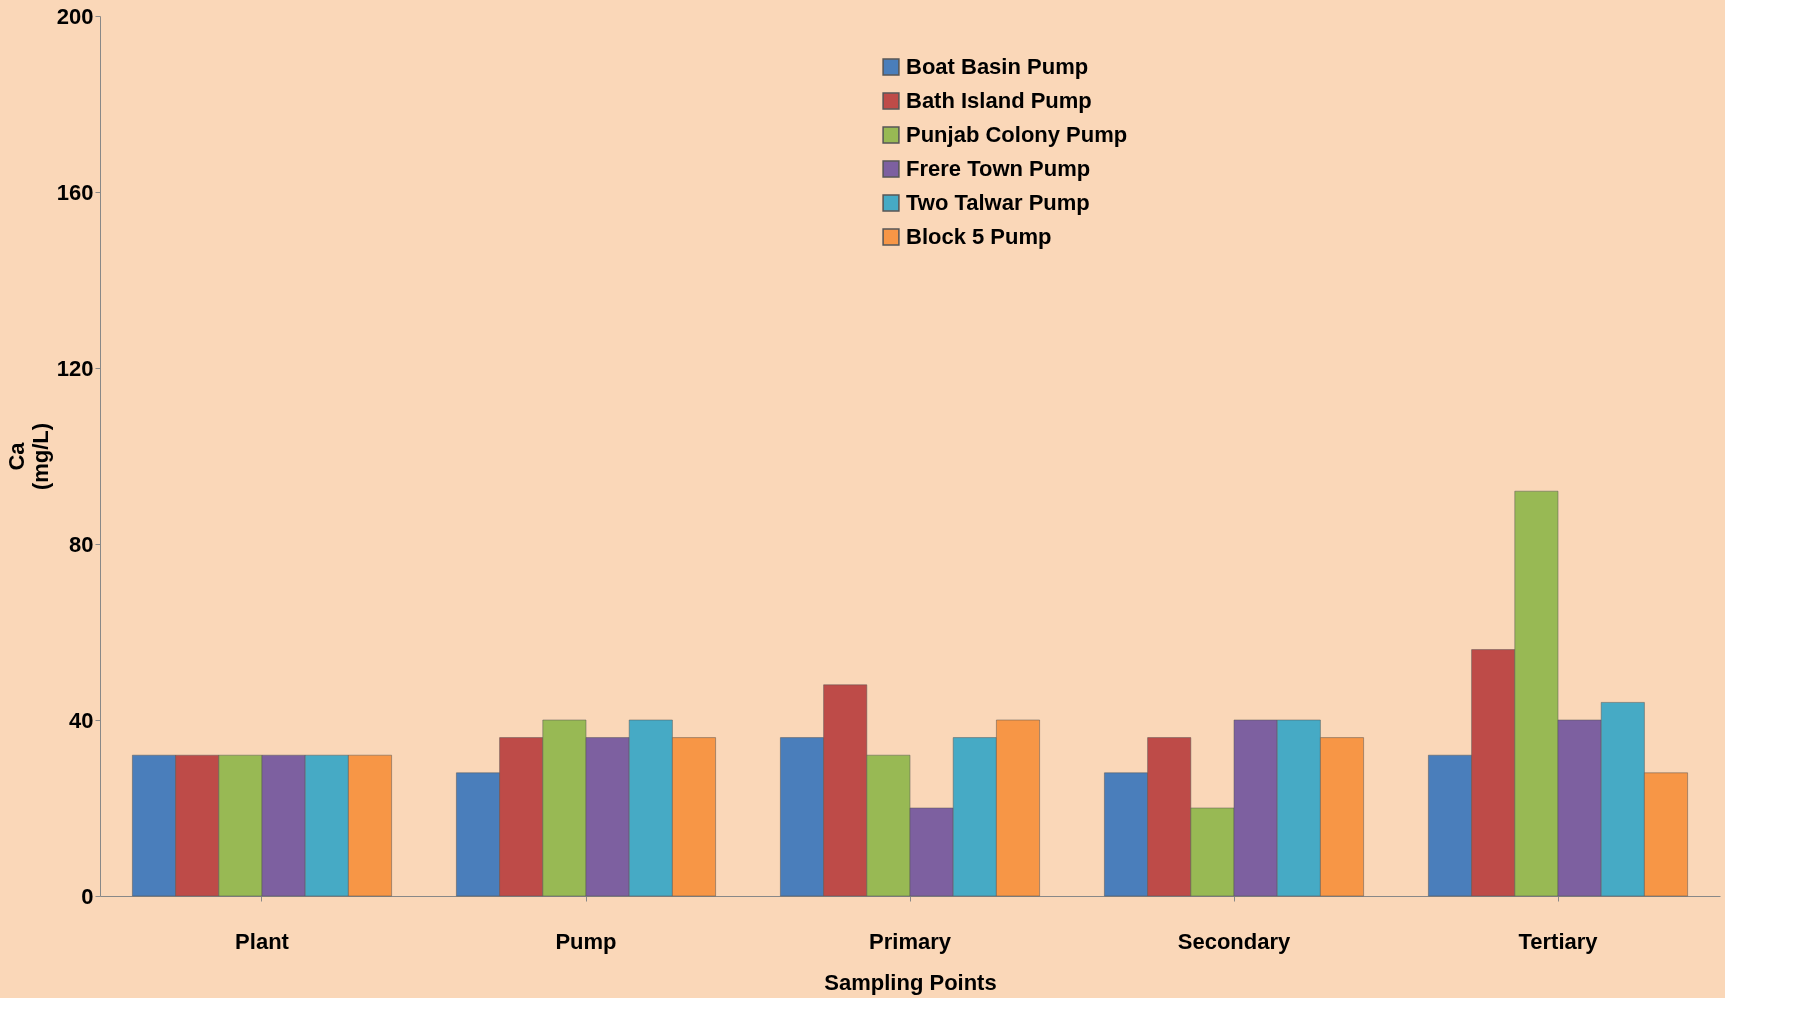 This screenshot has height=1021, width=1814. I want to click on x-axis-title: Sampling Points, so click(910, 982).